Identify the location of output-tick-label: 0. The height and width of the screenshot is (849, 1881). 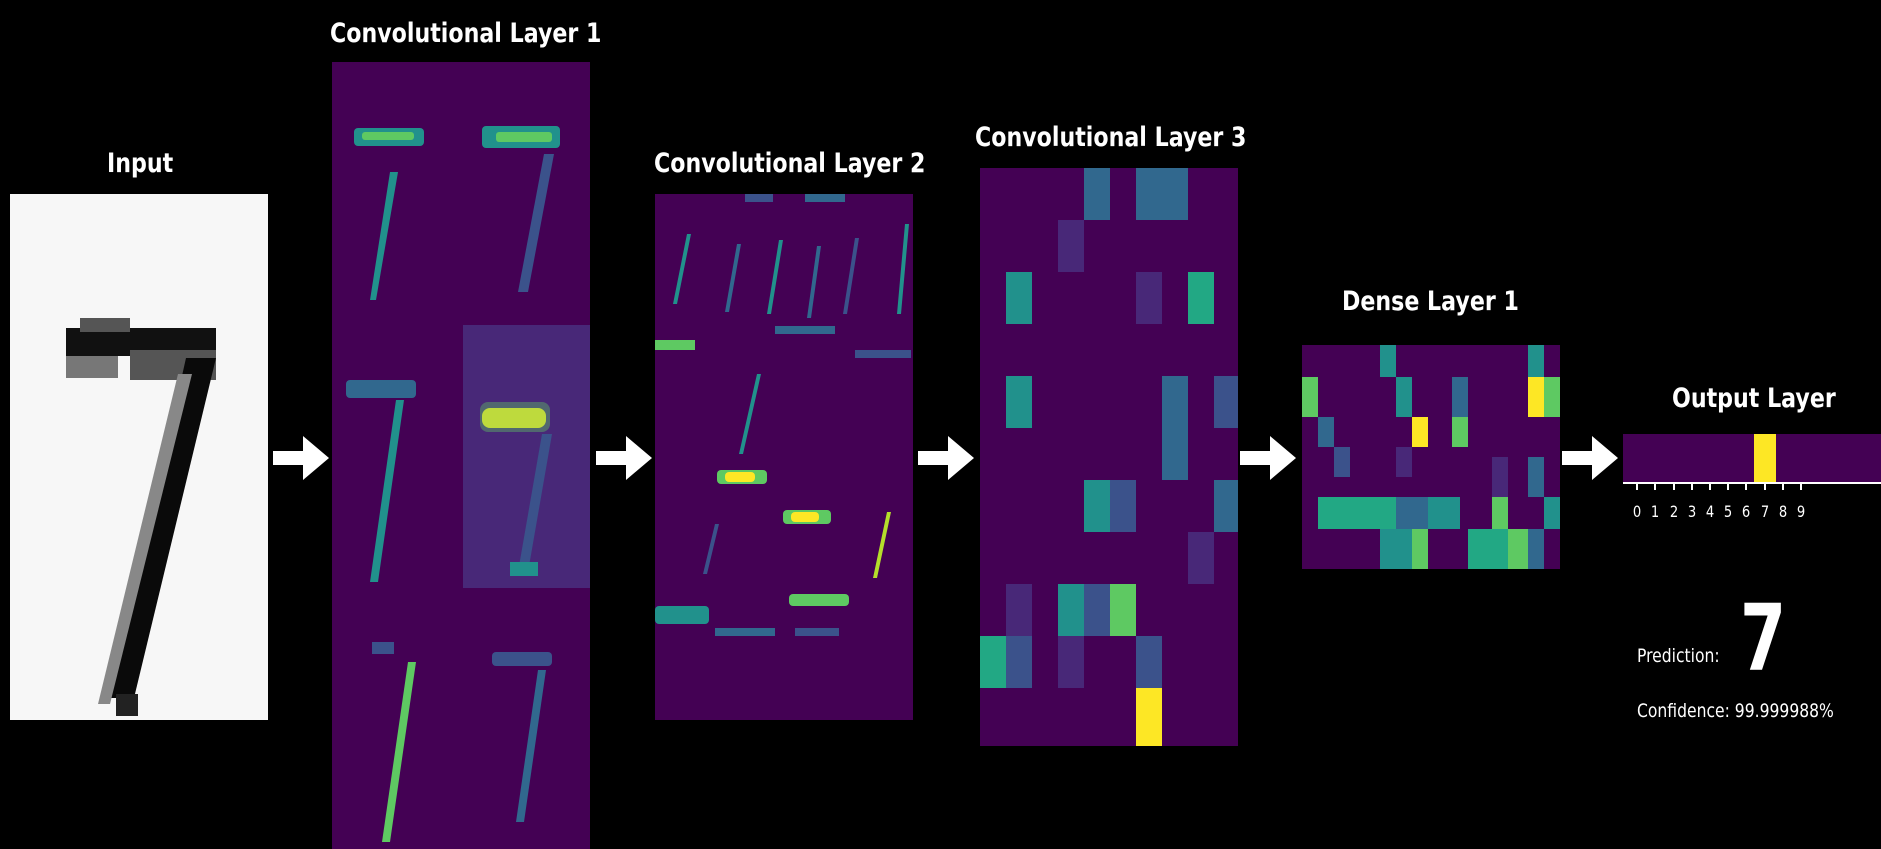
(1637, 511).